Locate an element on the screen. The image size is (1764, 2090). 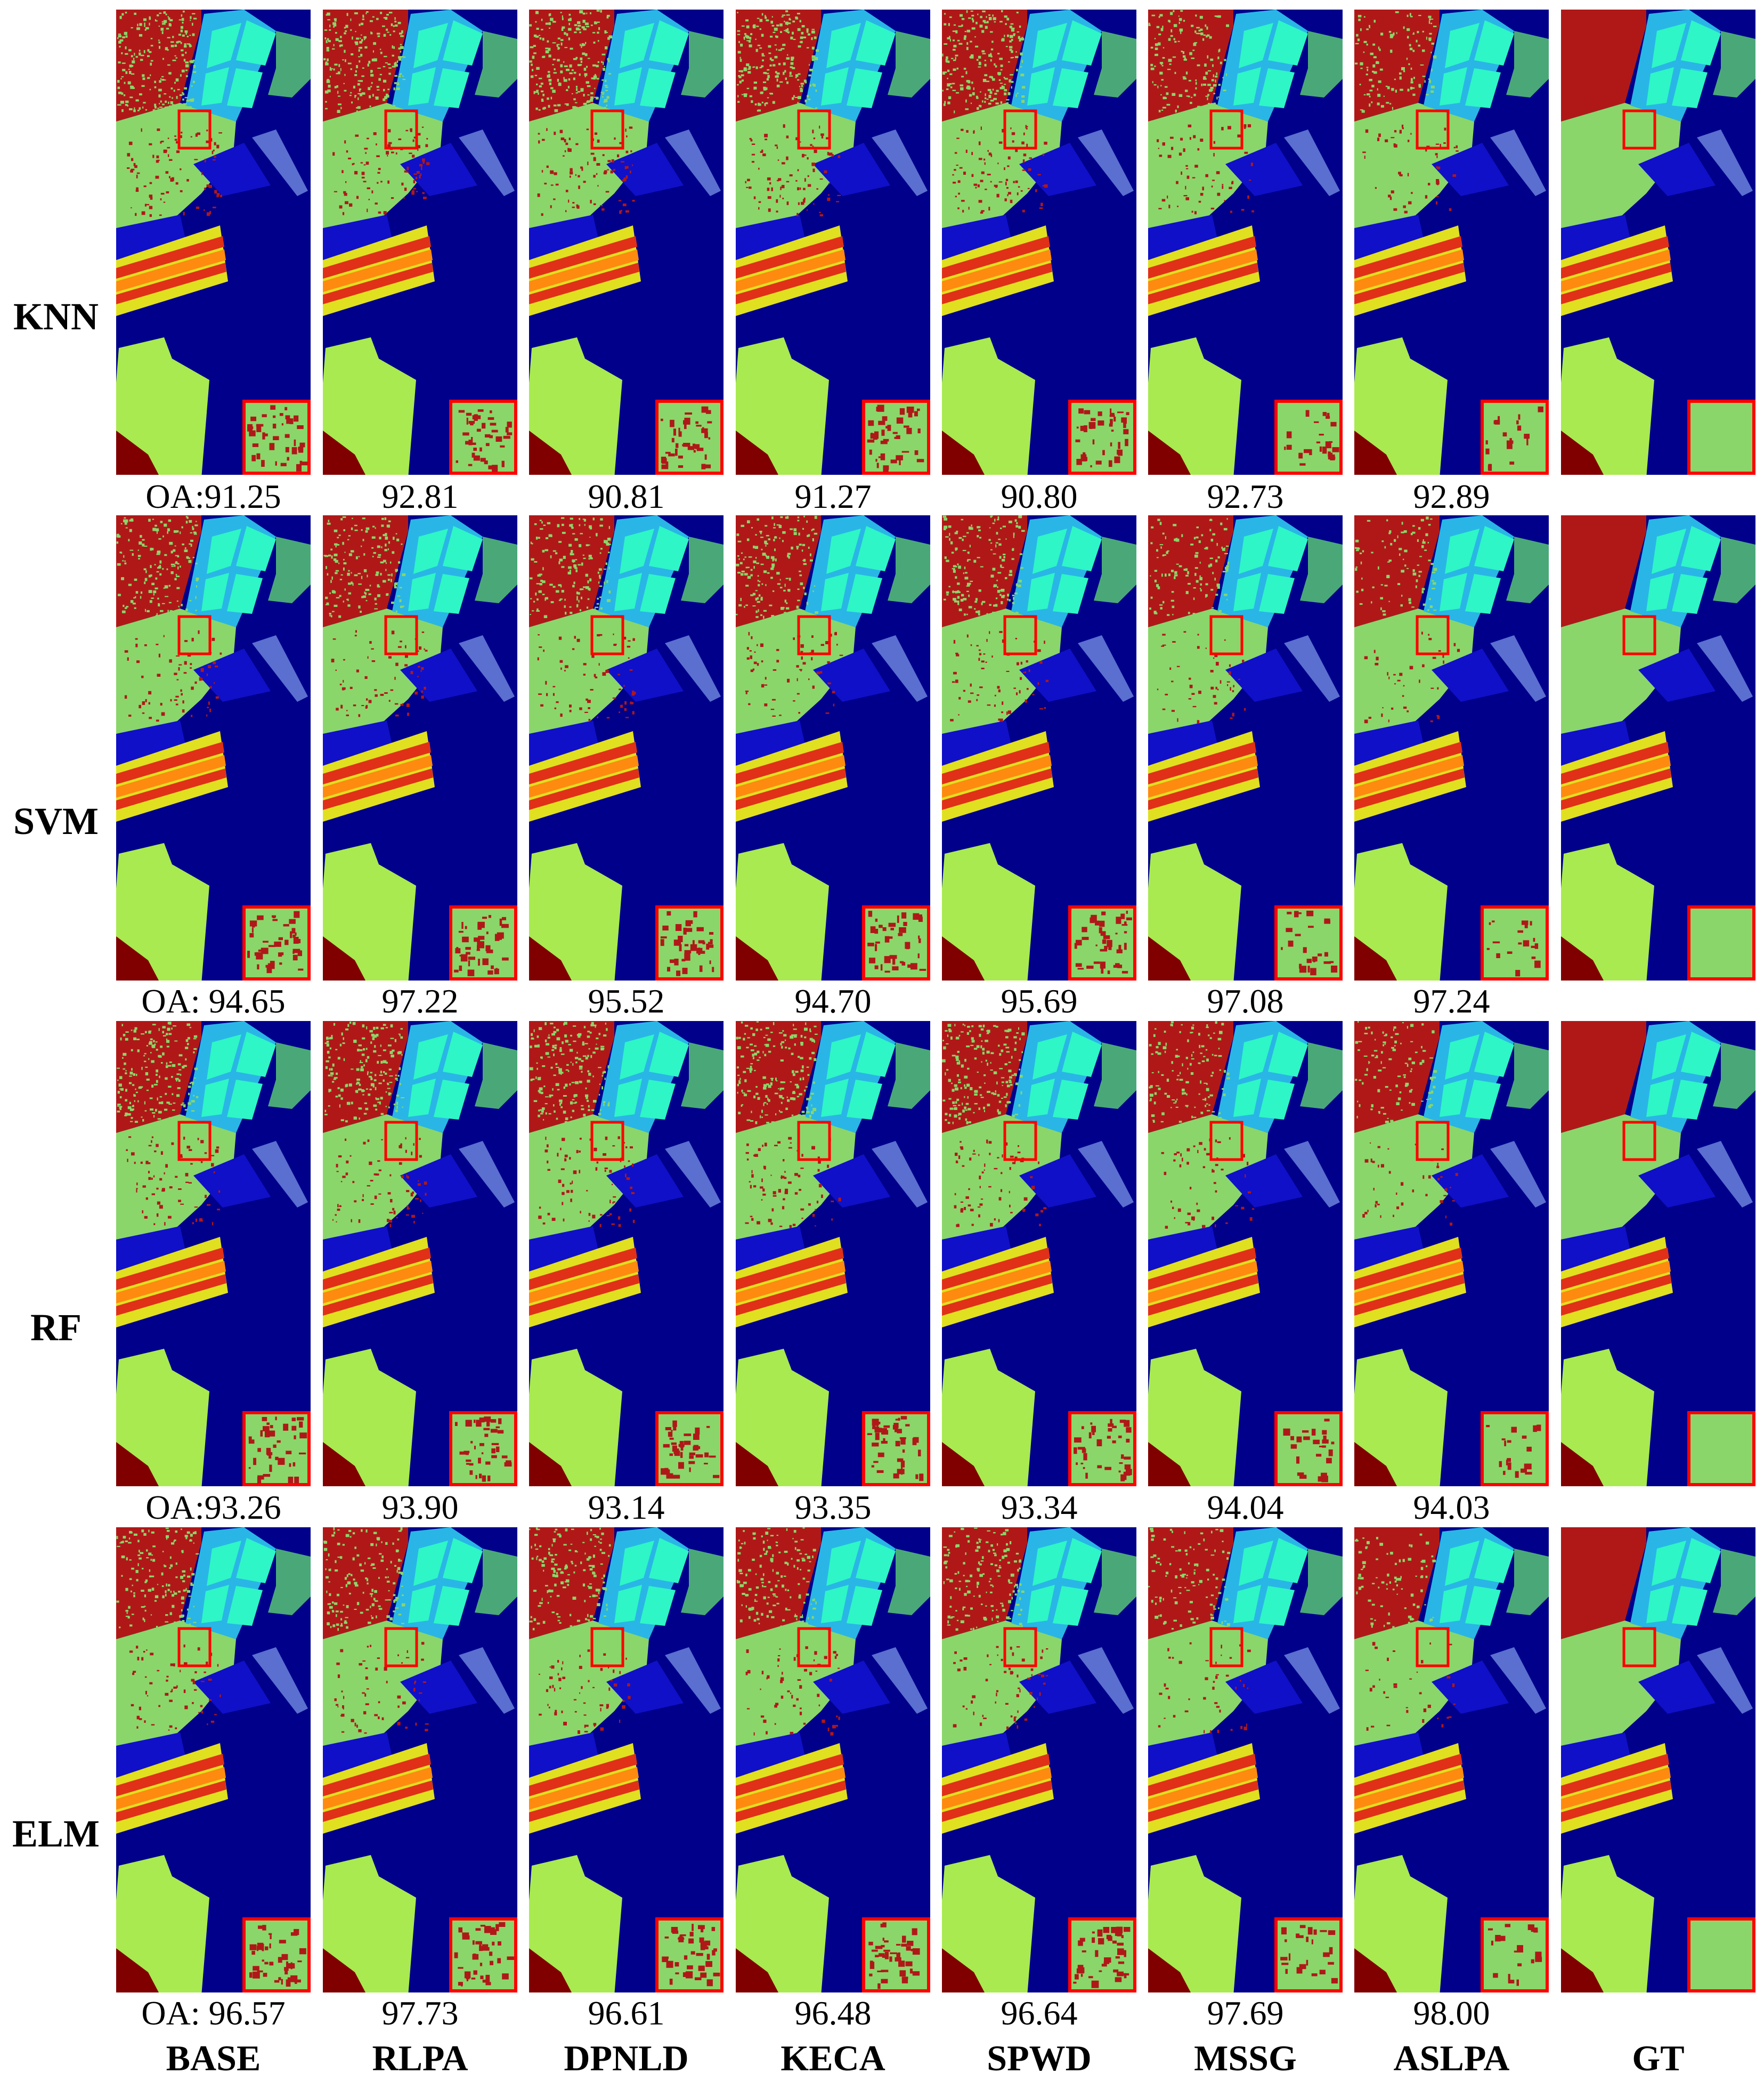
oa-value: 90.80 is located at coordinates (1039, 496).